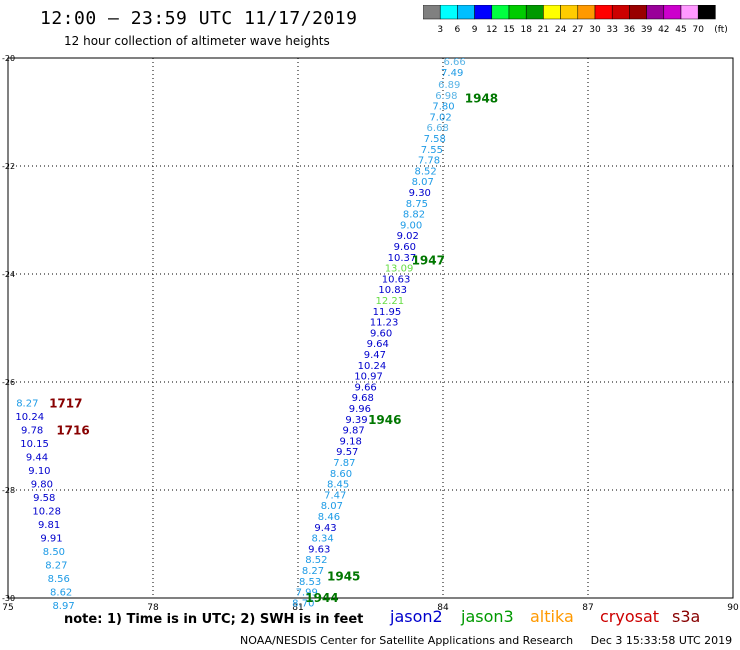  What do you see at coordinates (321, 598) in the screenshot?
I see `pass-time-label: 1944` at bounding box center [321, 598].